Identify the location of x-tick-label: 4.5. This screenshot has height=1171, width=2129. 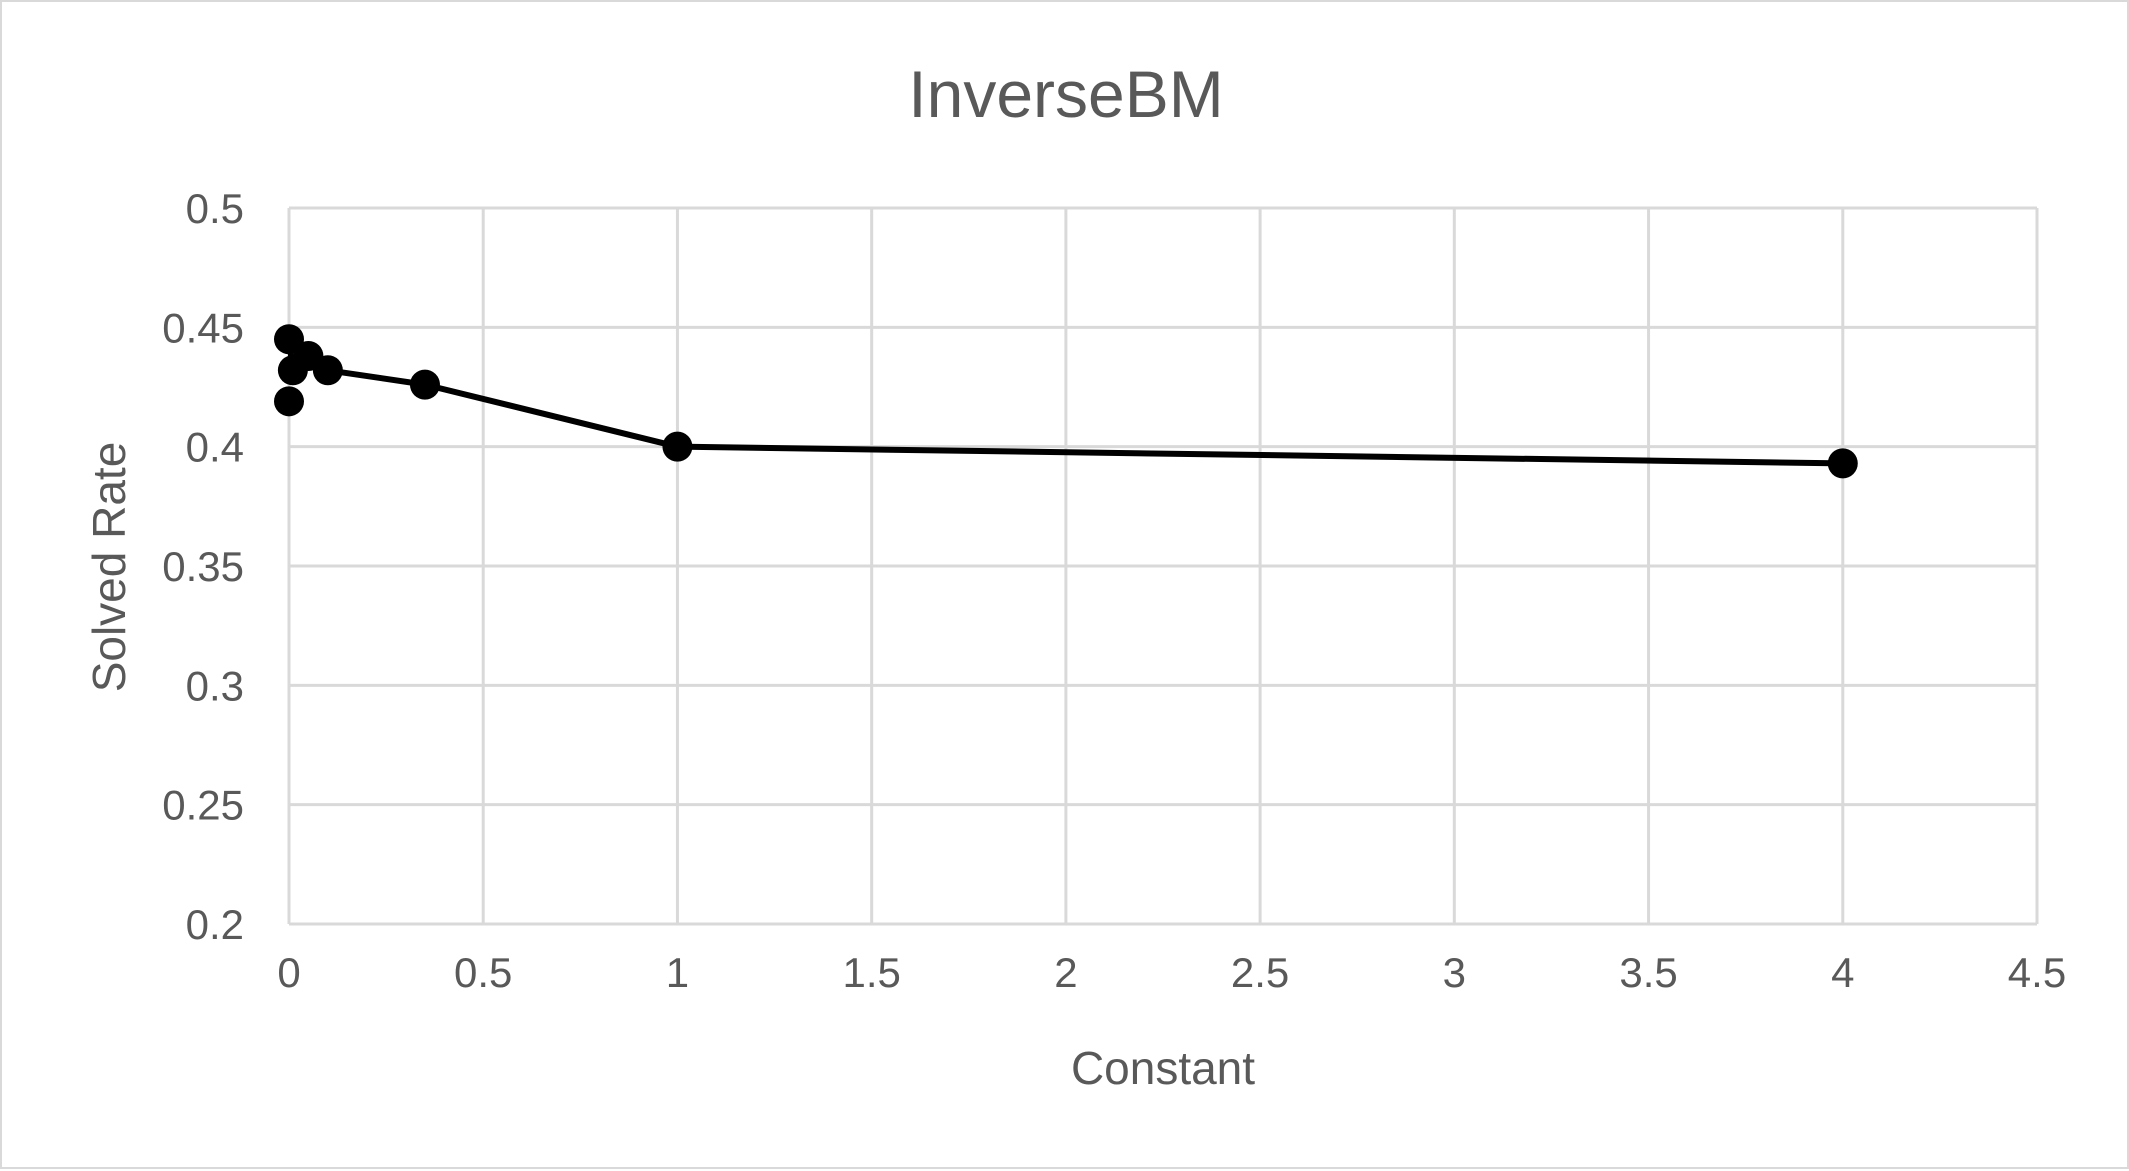
(2037, 972).